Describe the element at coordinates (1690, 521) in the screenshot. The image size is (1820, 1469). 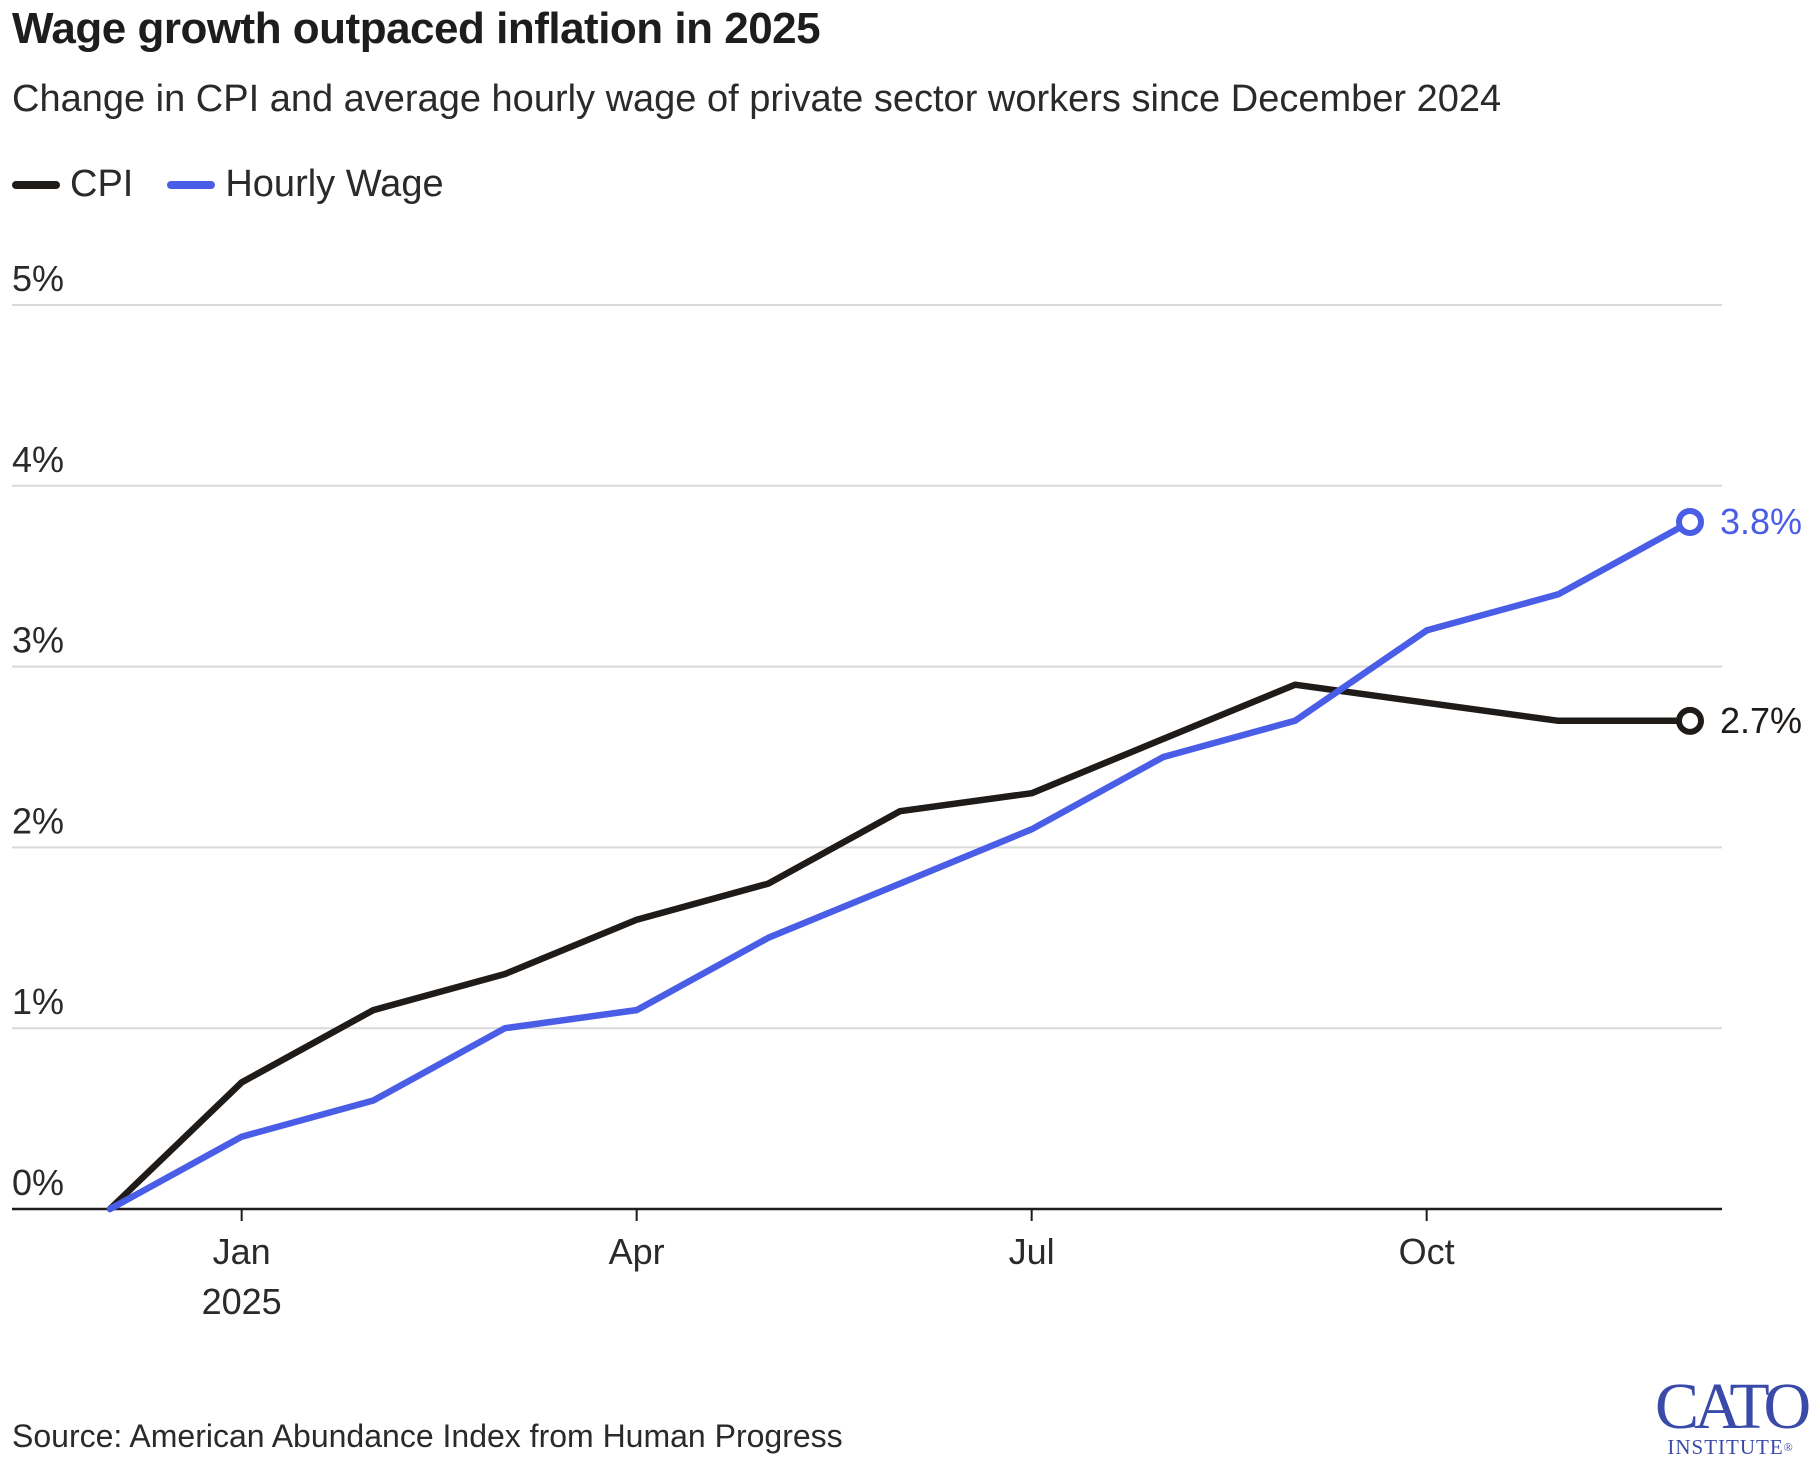
I see `end-marker-hourly-wage` at that location.